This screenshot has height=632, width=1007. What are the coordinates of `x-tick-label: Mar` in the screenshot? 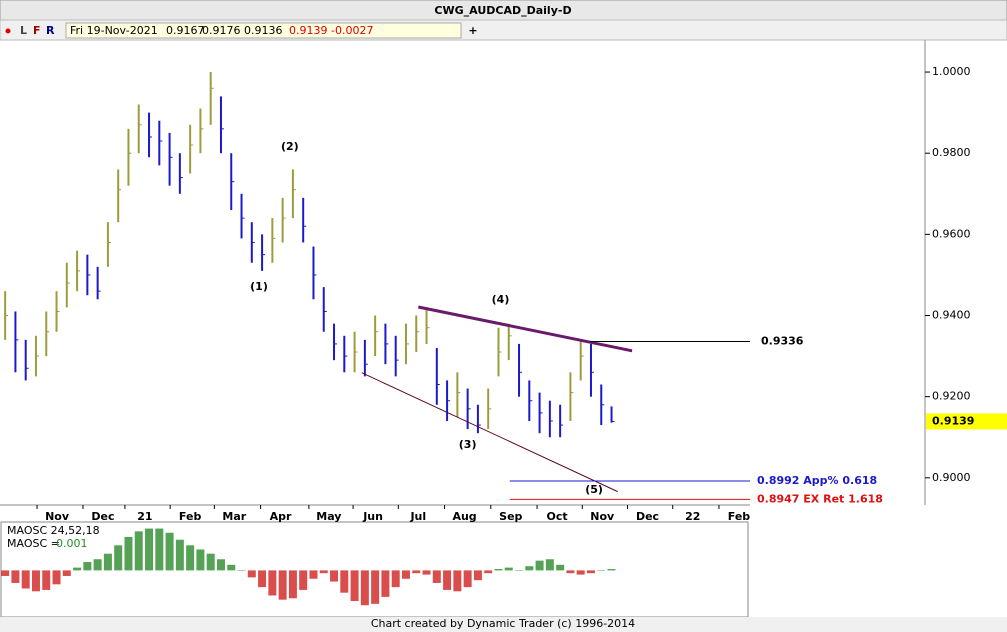 It's located at (234, 516).